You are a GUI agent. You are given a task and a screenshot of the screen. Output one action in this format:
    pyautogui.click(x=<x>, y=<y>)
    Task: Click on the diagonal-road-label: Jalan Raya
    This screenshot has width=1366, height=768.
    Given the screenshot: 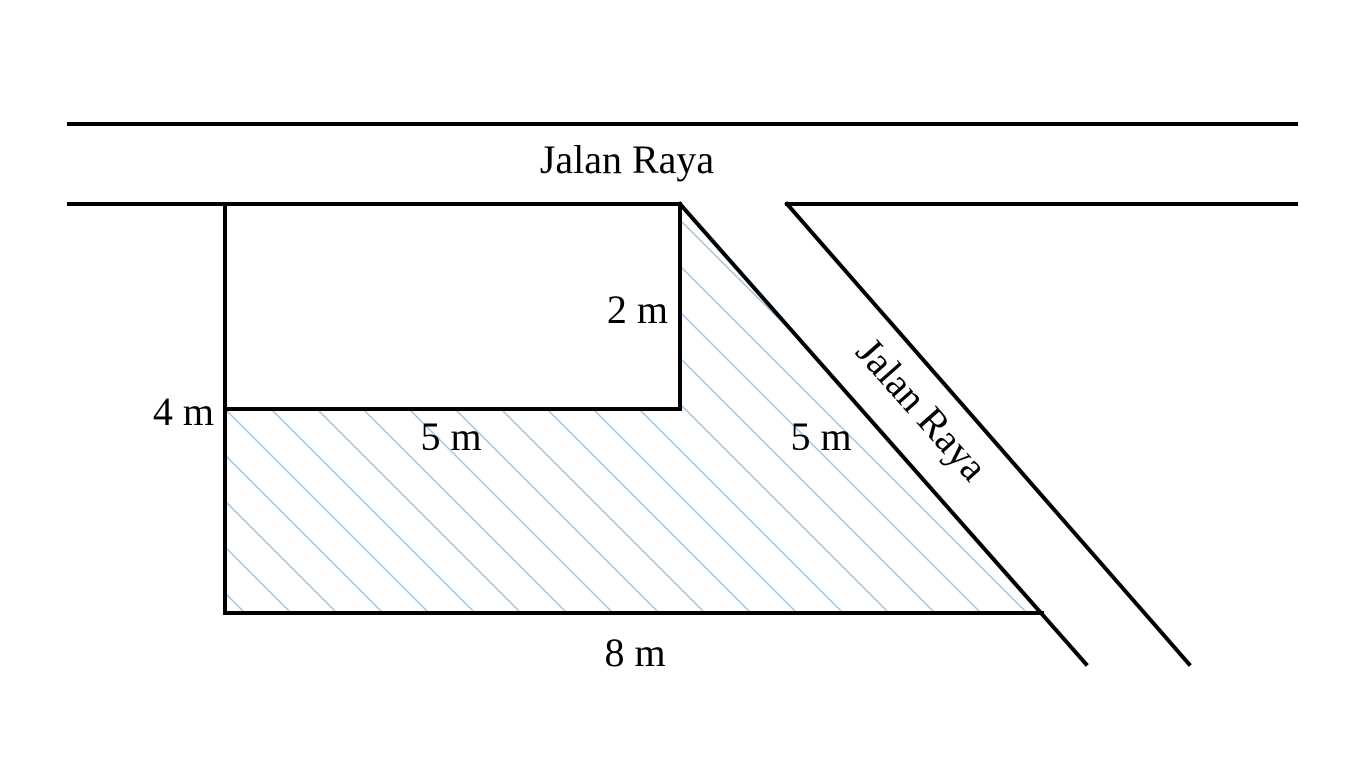 What is the action you would take?
    pyautogui.click(x=921, y=409)
    